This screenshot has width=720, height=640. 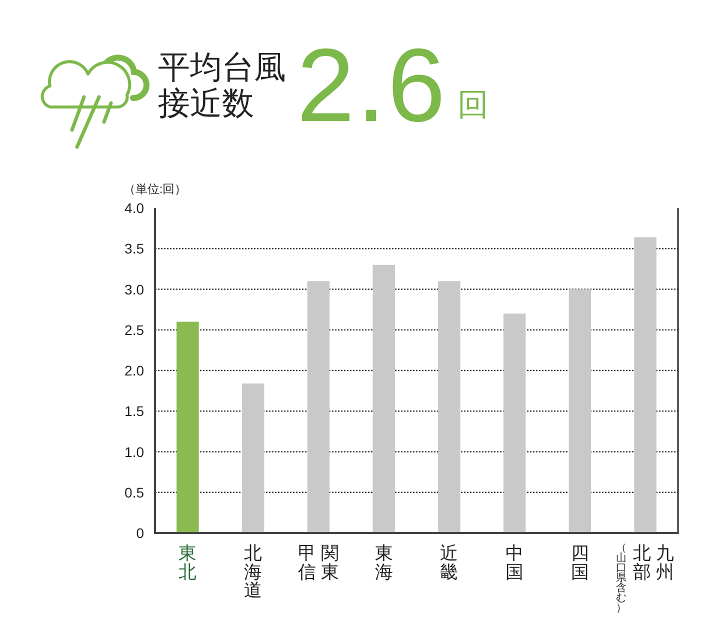 I want to click on x-tick-label: 中国, so click(x=514, y=563).